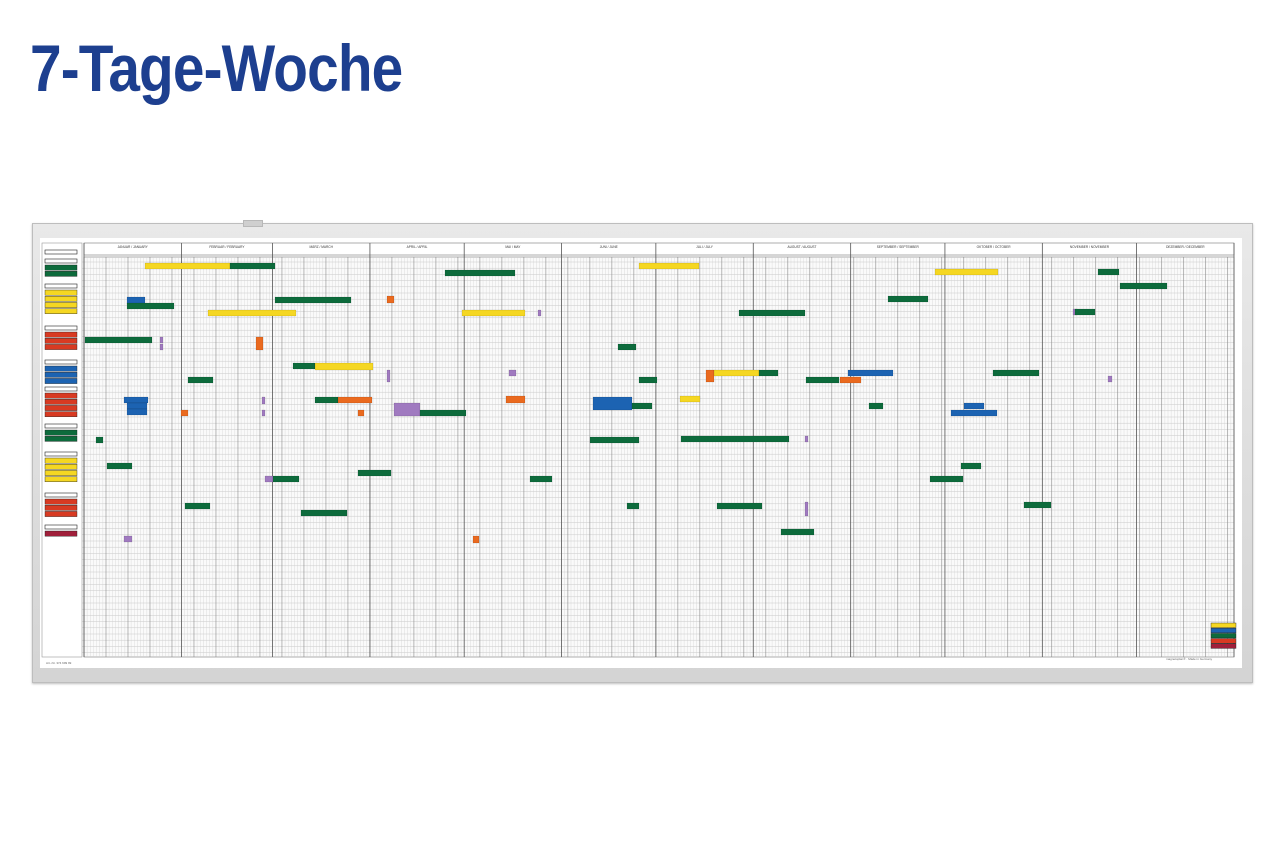 The height and width of the screenshot is (853, 1280). I want to click on month-label: AUGUST / AUGUST, so click(801, 247).